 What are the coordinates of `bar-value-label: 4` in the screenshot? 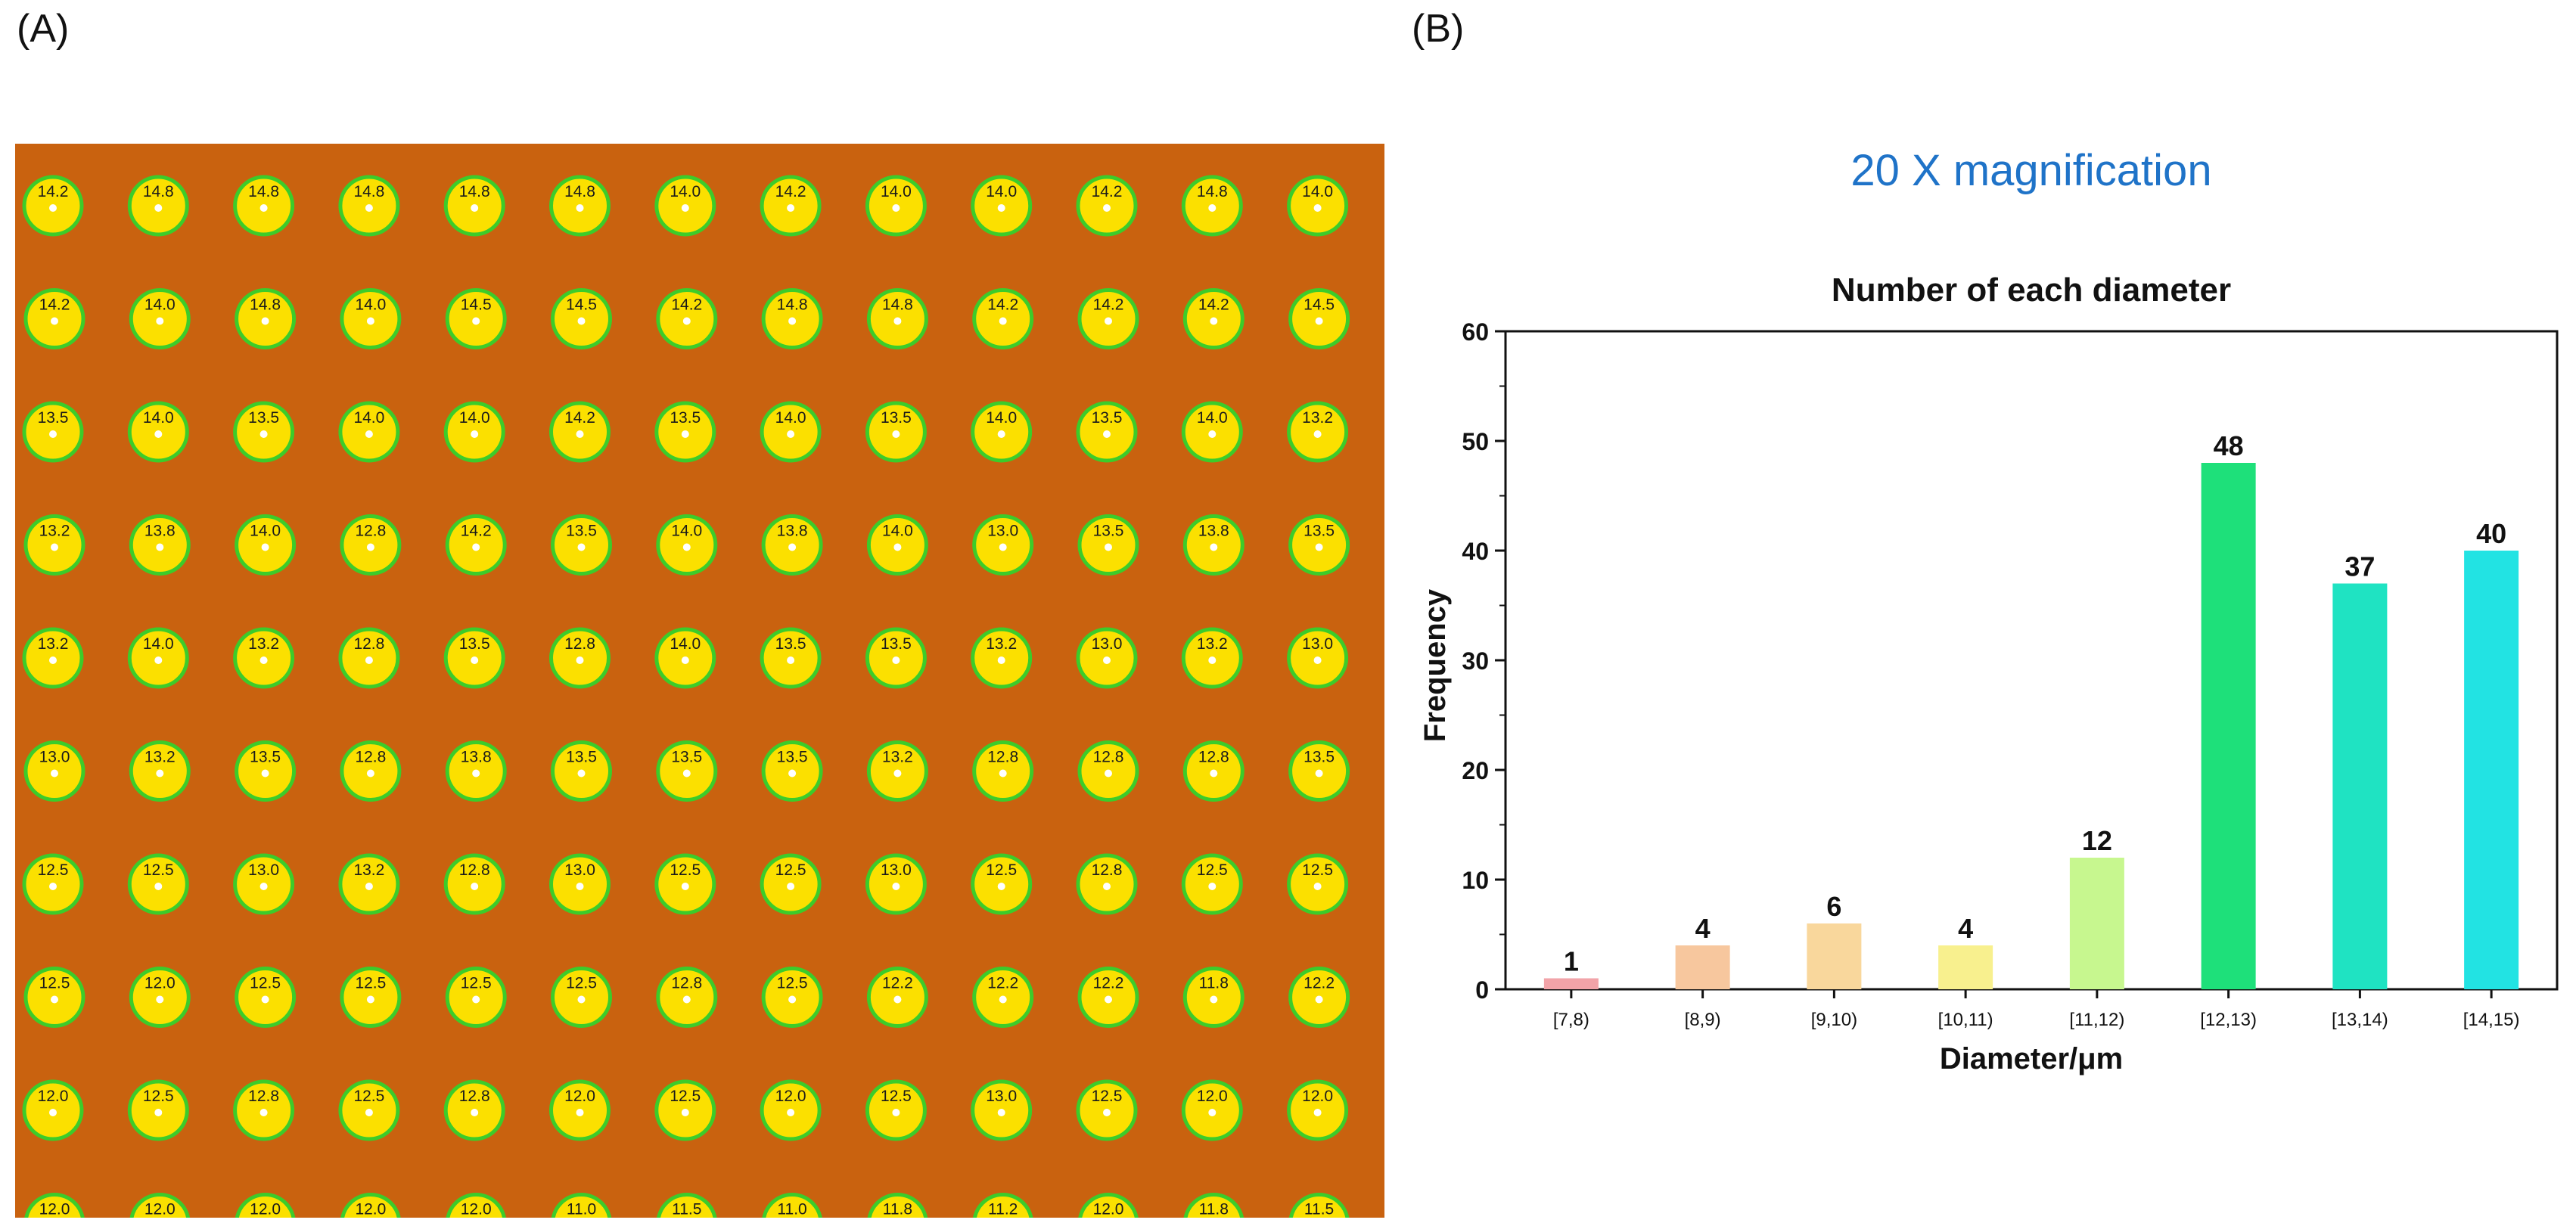 It's located at (1703, 928).